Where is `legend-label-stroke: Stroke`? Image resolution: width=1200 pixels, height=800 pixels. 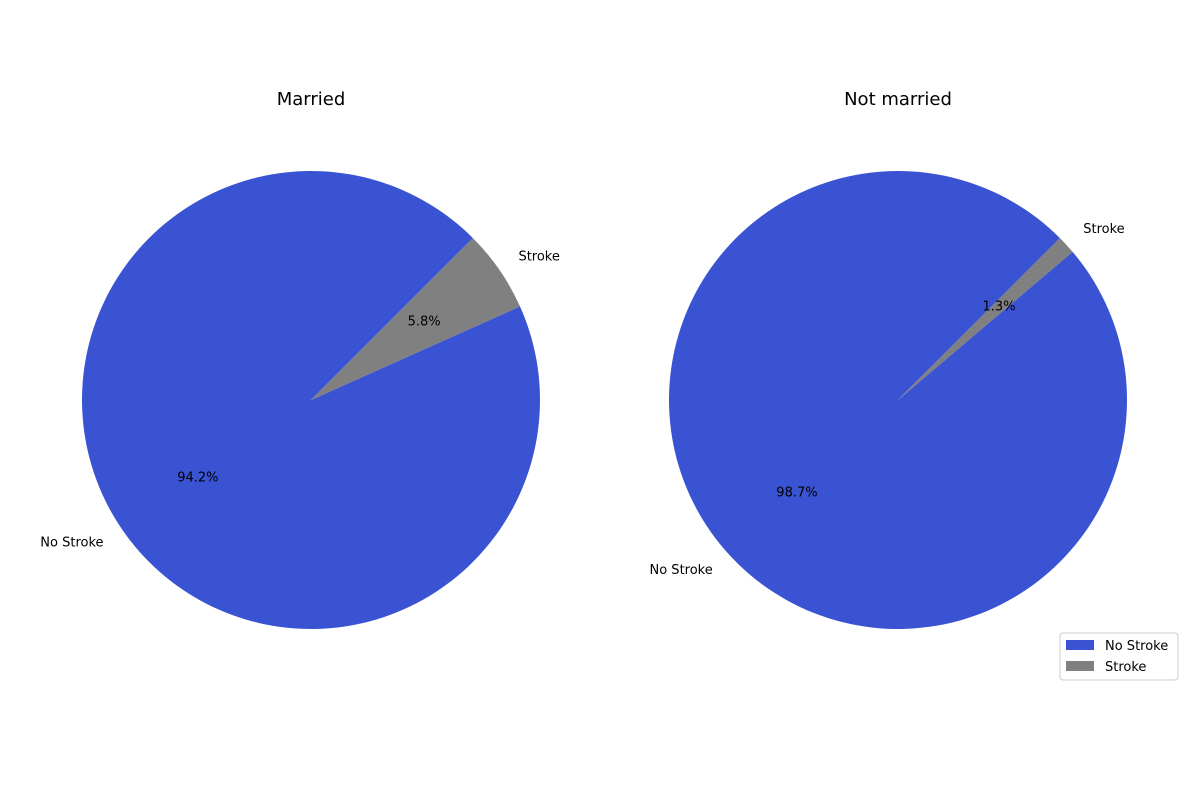 legend-label-stroke: Stroke is located at coordinates (1125, 667).